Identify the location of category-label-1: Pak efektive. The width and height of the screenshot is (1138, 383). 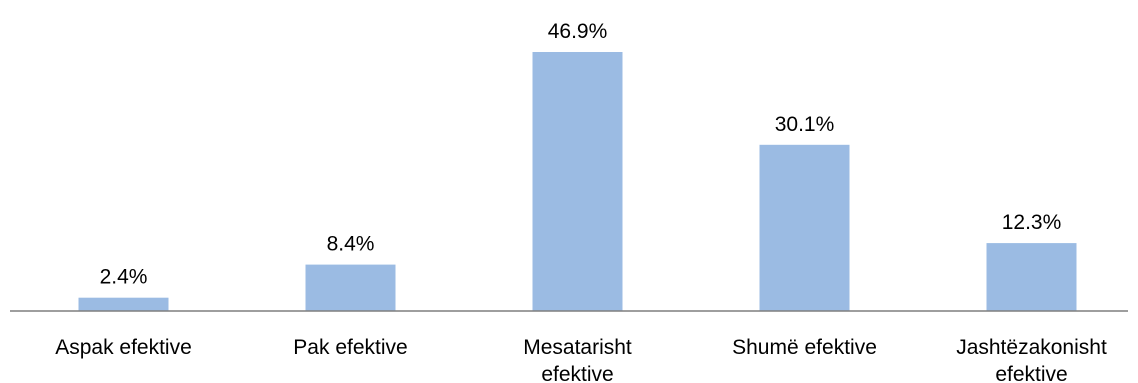
(350, 347).